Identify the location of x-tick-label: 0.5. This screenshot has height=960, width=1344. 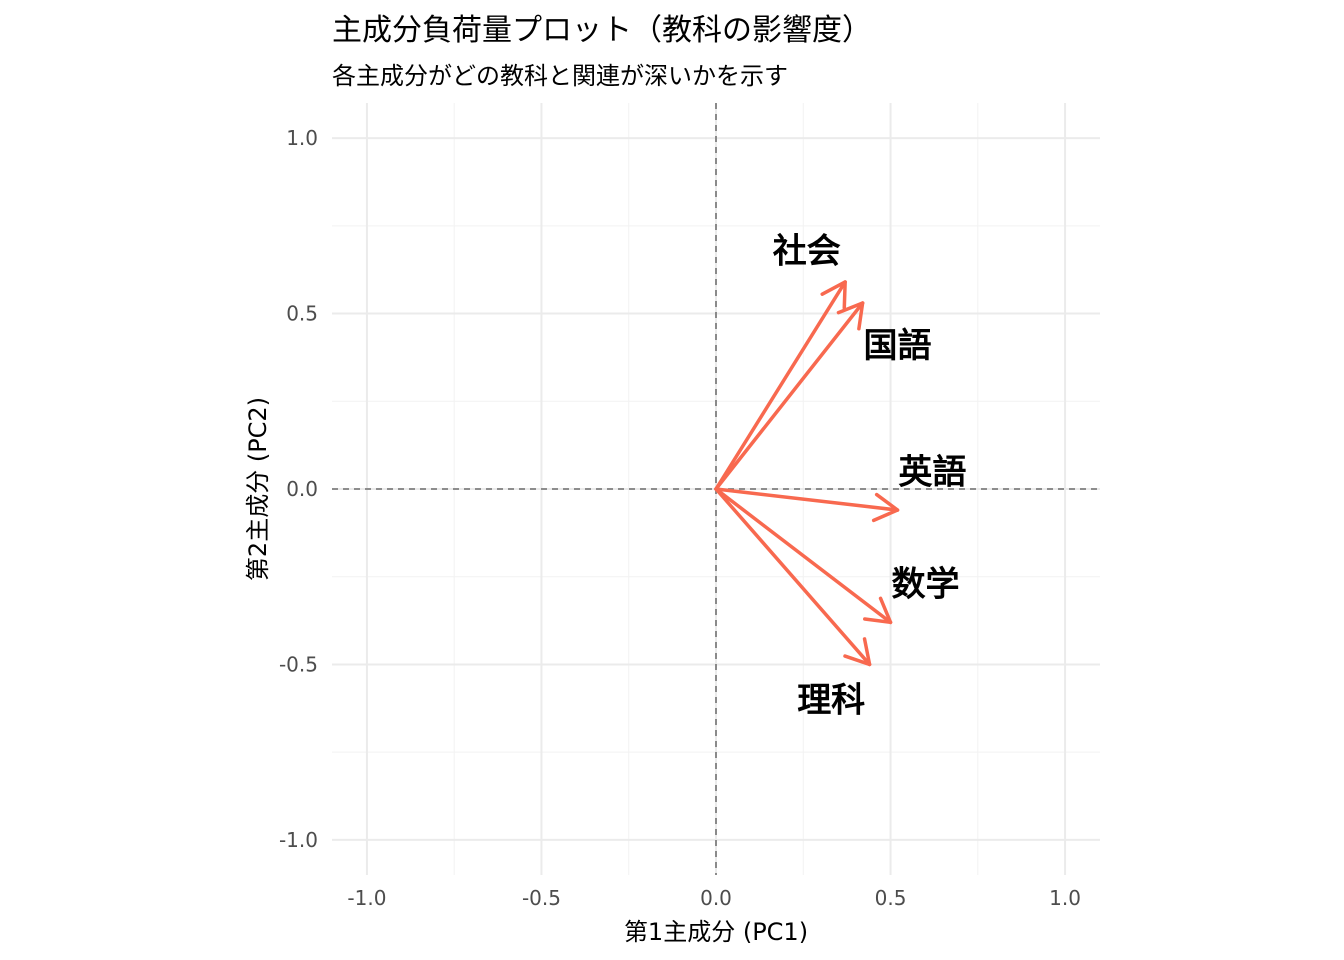
(891, 898).